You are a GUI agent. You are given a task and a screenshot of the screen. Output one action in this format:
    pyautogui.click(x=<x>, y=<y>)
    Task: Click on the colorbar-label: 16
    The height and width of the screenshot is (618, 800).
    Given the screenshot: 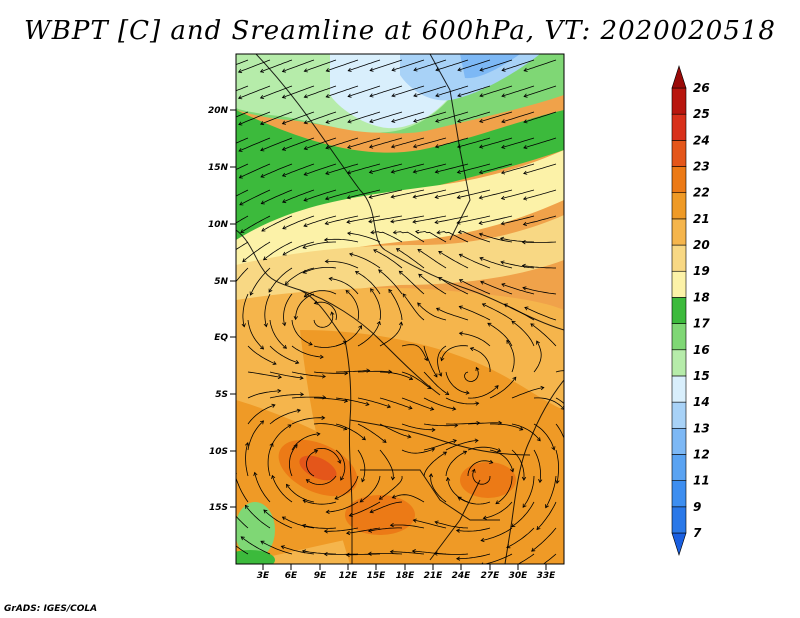 What is the action you would take?
    pyautogui.click(x=701, y=350)
    